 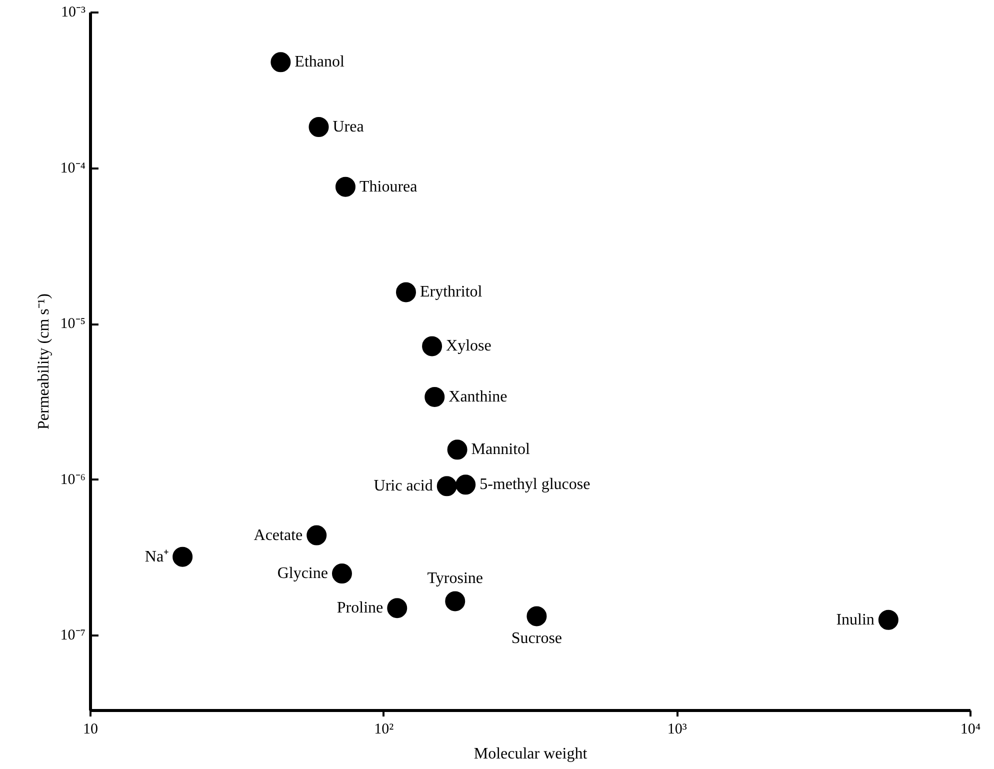 What do you see at coordinates (531, 754) in the screenshot?
I see `x-axis-title: Molecular weight` at bounding box center [531, 754].